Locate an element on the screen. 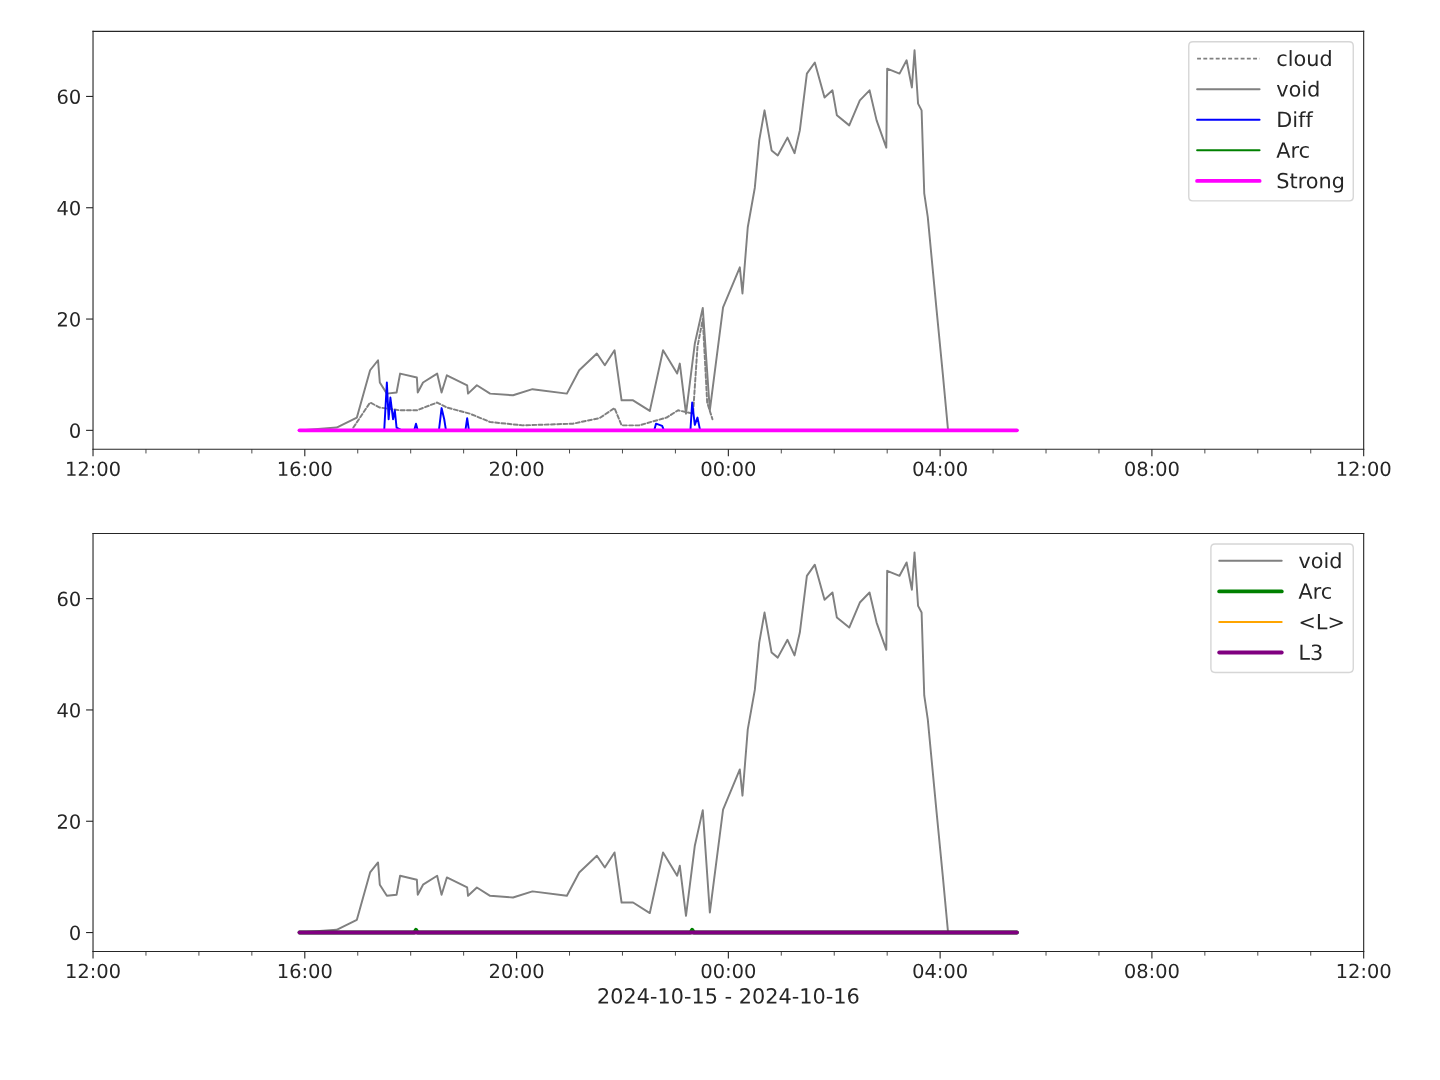 Image resolution: width=1440 pixels, height=1080 pixels. legend-label: Strong is located at coordinates (1310, 182).